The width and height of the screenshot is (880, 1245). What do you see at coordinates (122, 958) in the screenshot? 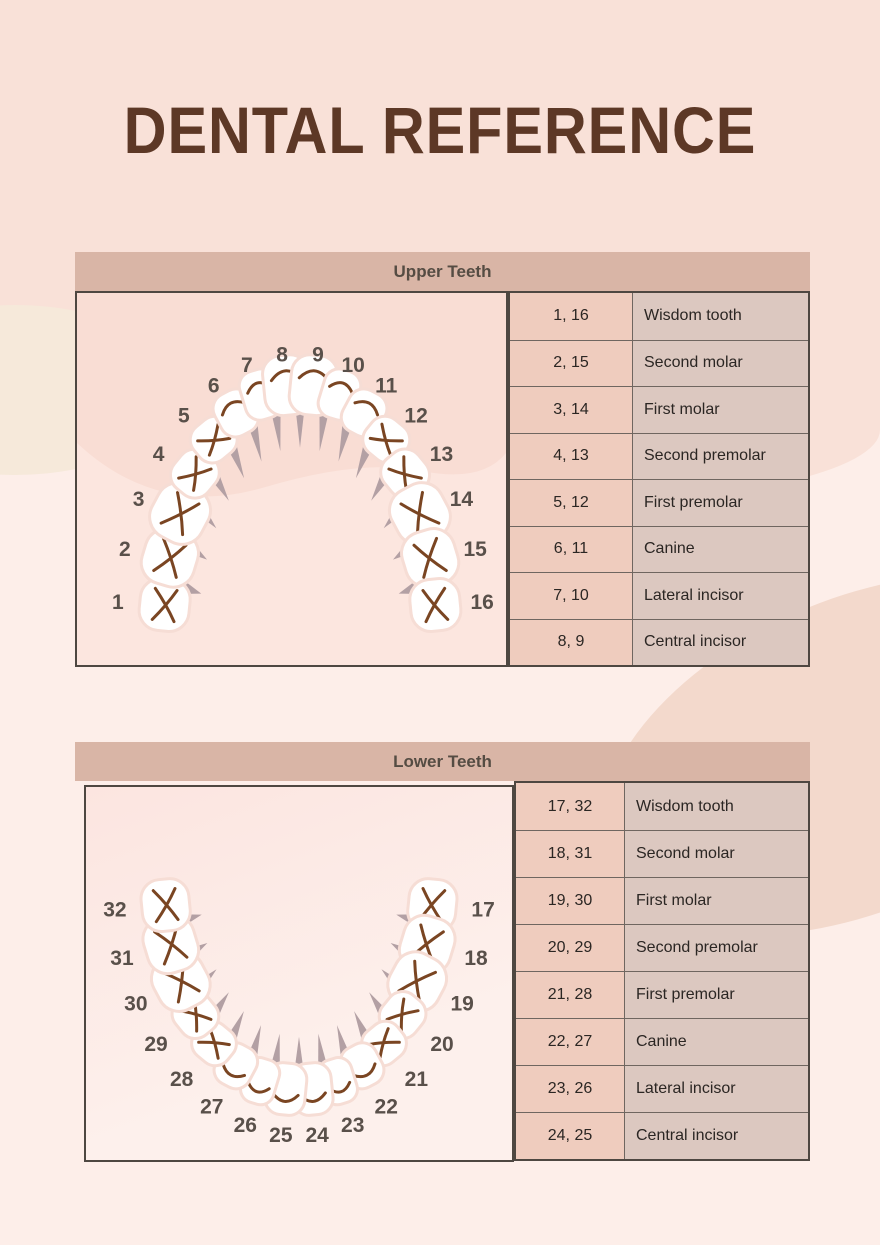
I see `tooth-number-label: 31` at bounding box center [122, 958].